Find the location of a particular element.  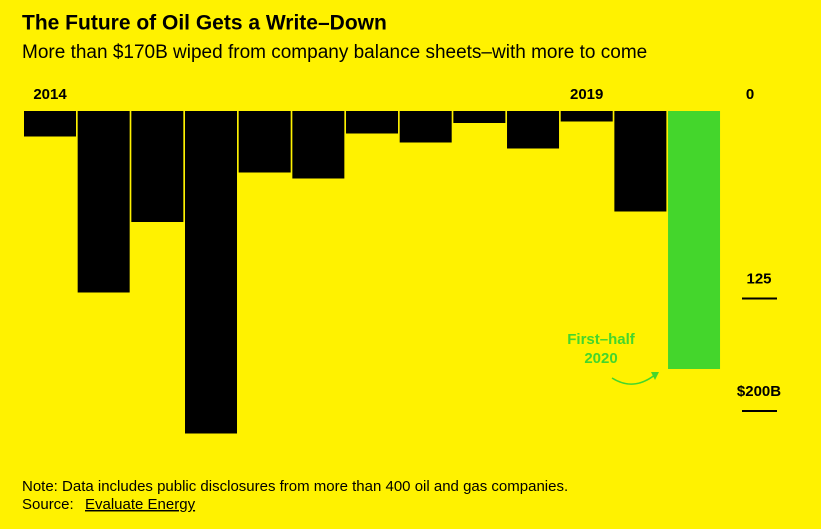

annotation: First–half is located at coordinates (601, 339).